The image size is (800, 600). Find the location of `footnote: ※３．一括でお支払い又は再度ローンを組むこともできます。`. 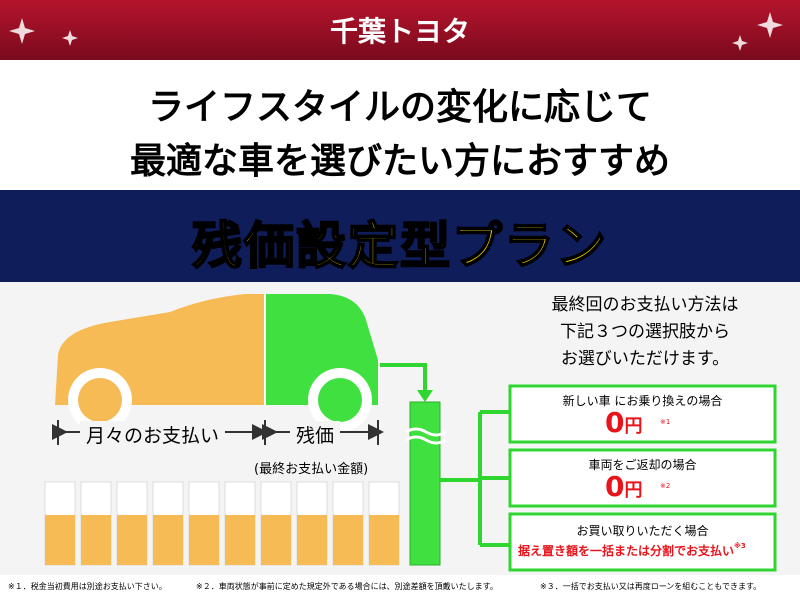

footnote: ※３．一括でお支払い又は再度ローンを組むこともできます。 is located at coordinates (651, 586).